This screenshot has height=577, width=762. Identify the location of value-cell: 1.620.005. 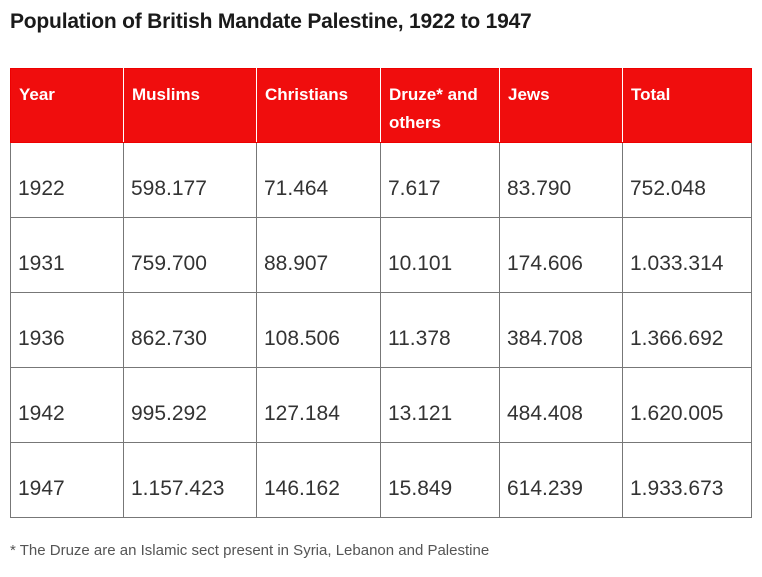
(687, 405).